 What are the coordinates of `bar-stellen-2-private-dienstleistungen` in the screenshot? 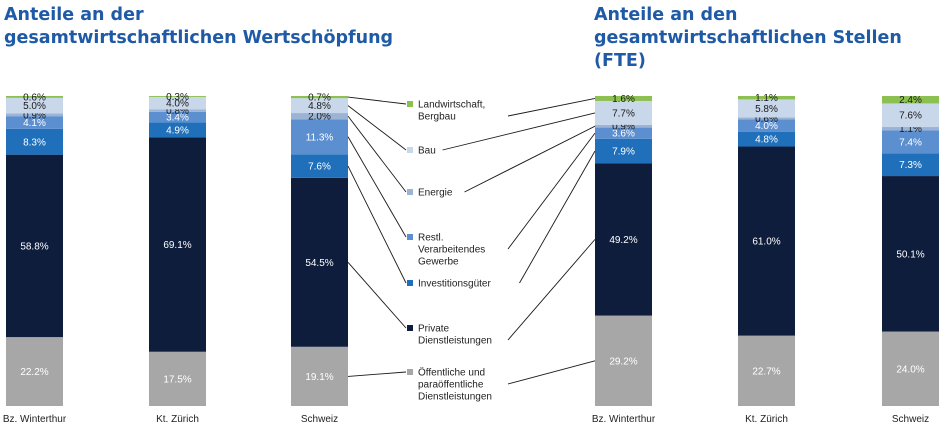 It's located at (910, 254).